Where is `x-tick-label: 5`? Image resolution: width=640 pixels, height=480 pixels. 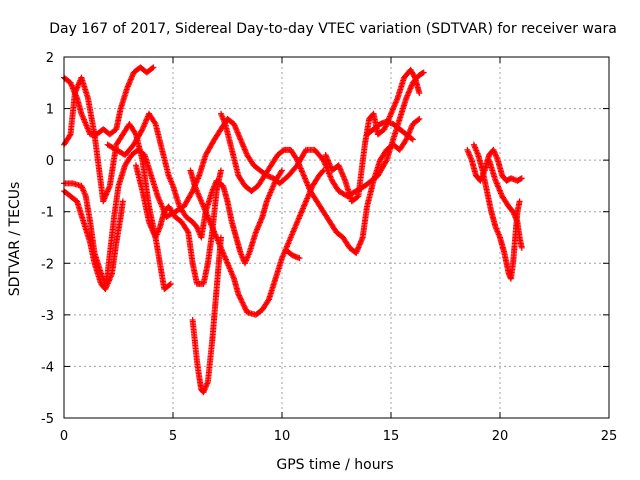 x-tick-label: 5 is located at coordinates (173, 436).